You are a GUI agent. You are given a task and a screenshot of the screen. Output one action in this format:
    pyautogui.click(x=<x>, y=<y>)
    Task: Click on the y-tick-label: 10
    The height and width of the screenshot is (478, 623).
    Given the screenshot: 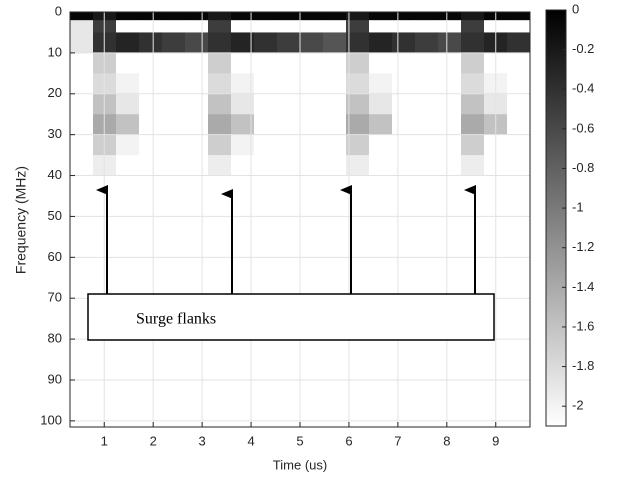 What is the action you would take?
    pyautogui.click(x=55, y=51)
    